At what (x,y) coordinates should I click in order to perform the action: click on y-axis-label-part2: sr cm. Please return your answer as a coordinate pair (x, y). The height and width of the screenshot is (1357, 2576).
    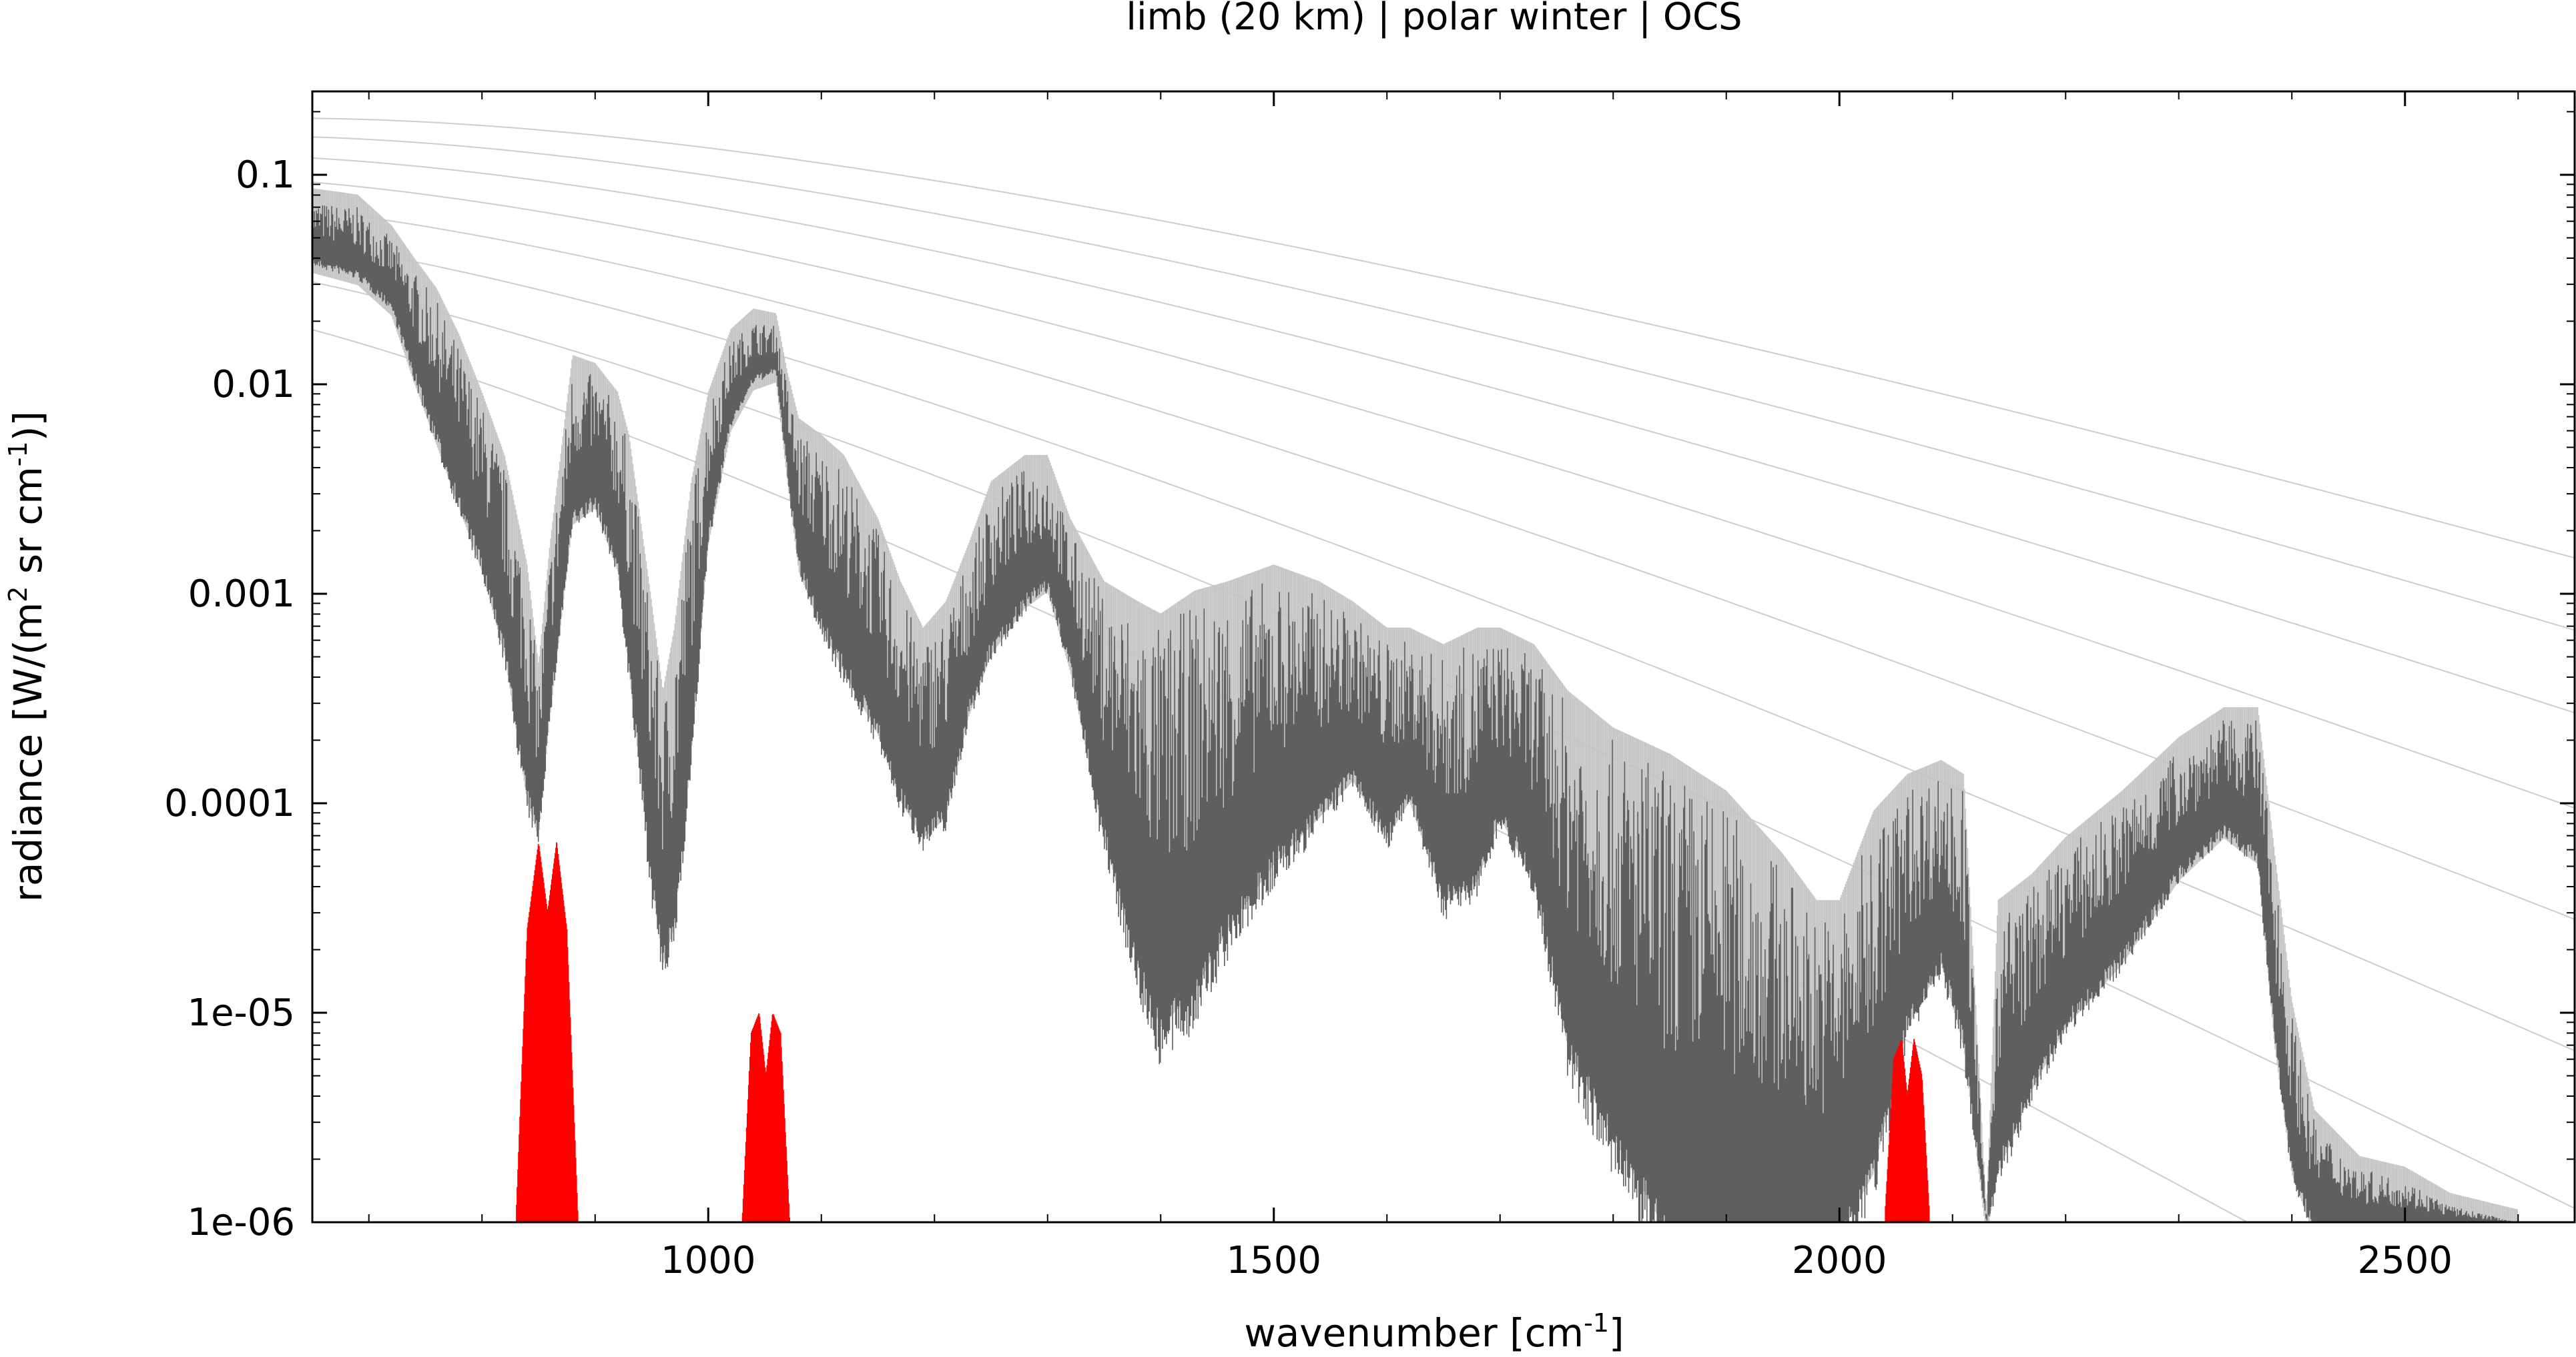
    Looking at the image, I should click on (28, 526).